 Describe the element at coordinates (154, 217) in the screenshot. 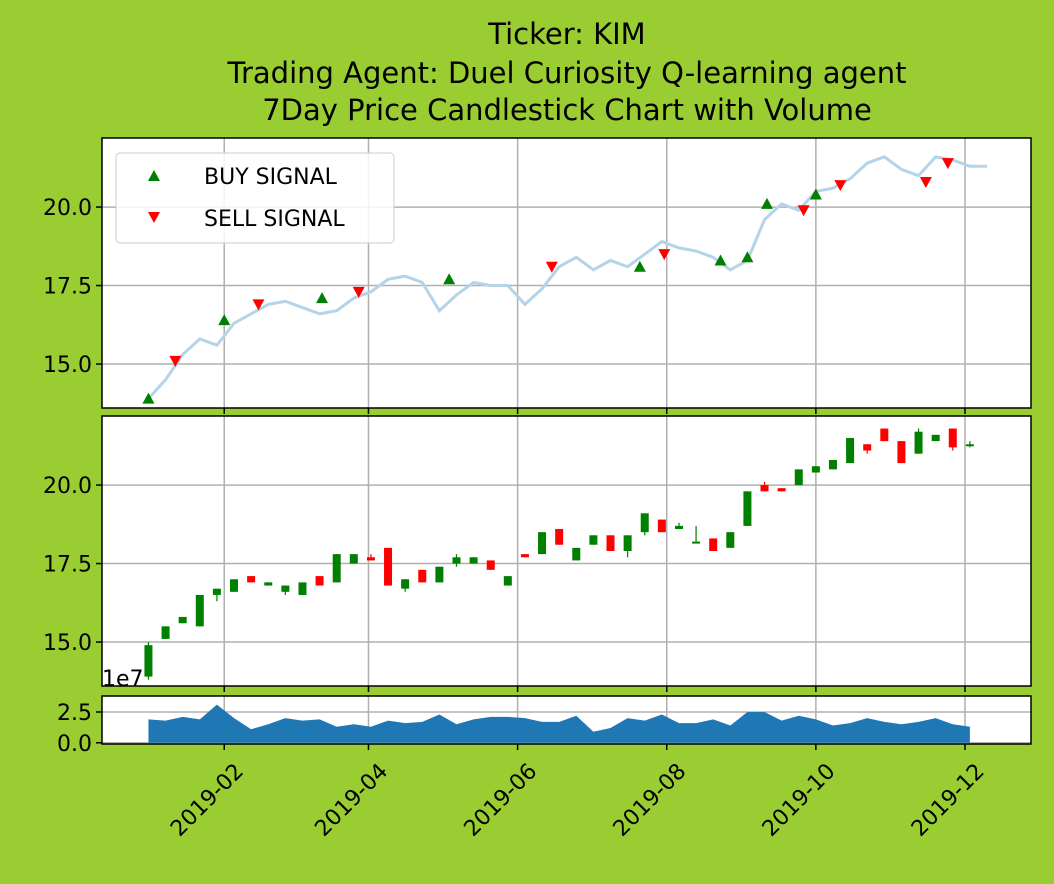

I see `legend-sell-marker` at that location.